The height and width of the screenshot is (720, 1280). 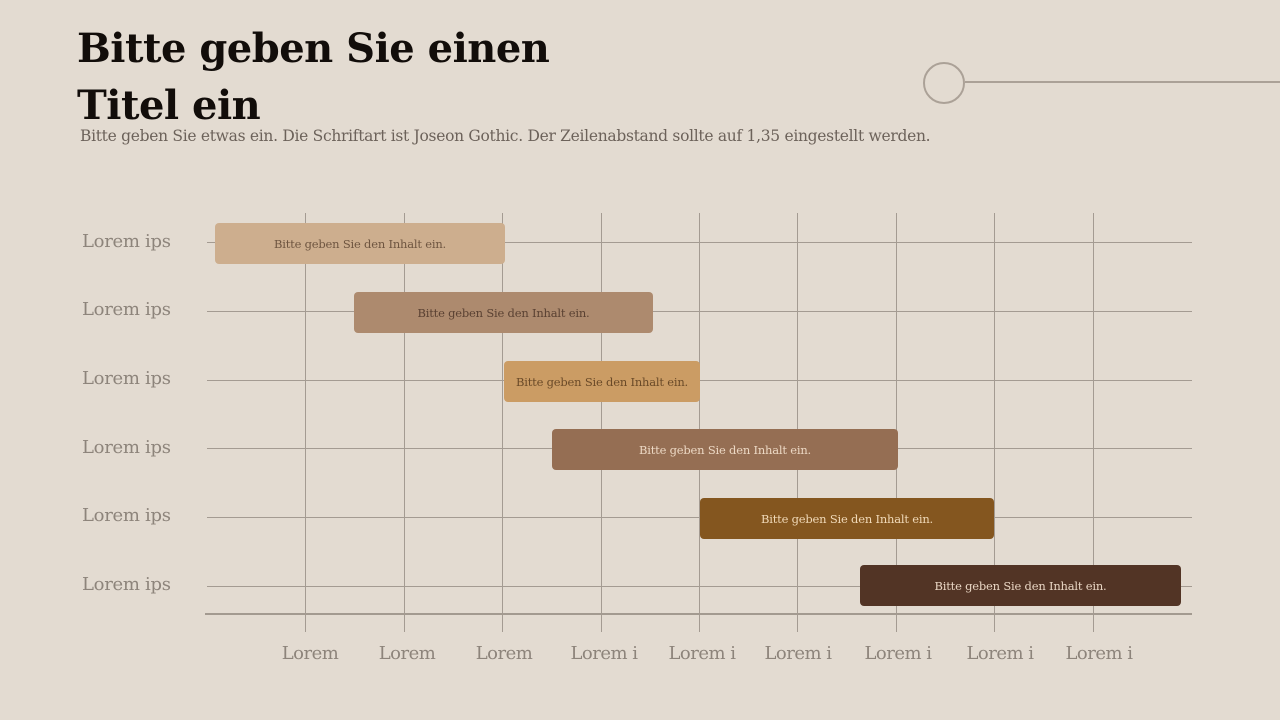 What do you see at coordinates (698, 614) in the screenshot?
I see `x-axis-line` at bounding box center [698, 614].